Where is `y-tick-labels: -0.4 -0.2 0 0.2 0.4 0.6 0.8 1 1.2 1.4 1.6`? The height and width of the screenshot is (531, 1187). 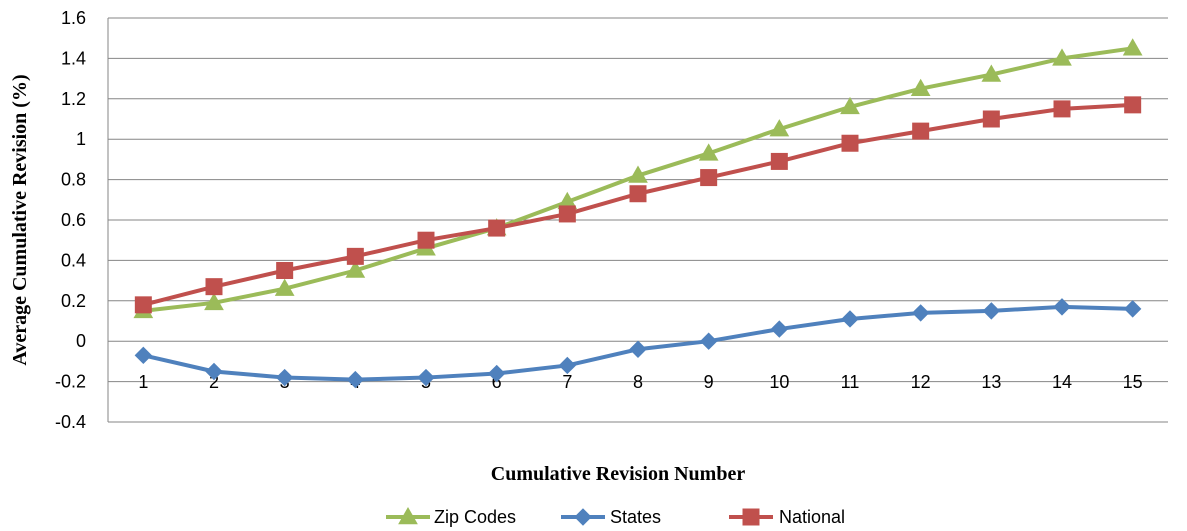
y-tick-labels: -0.4 -0.2 0 0.2 0.4 0.6 0.8 1 1.2 1.4 1.6 is located at coordinates (70, 220).